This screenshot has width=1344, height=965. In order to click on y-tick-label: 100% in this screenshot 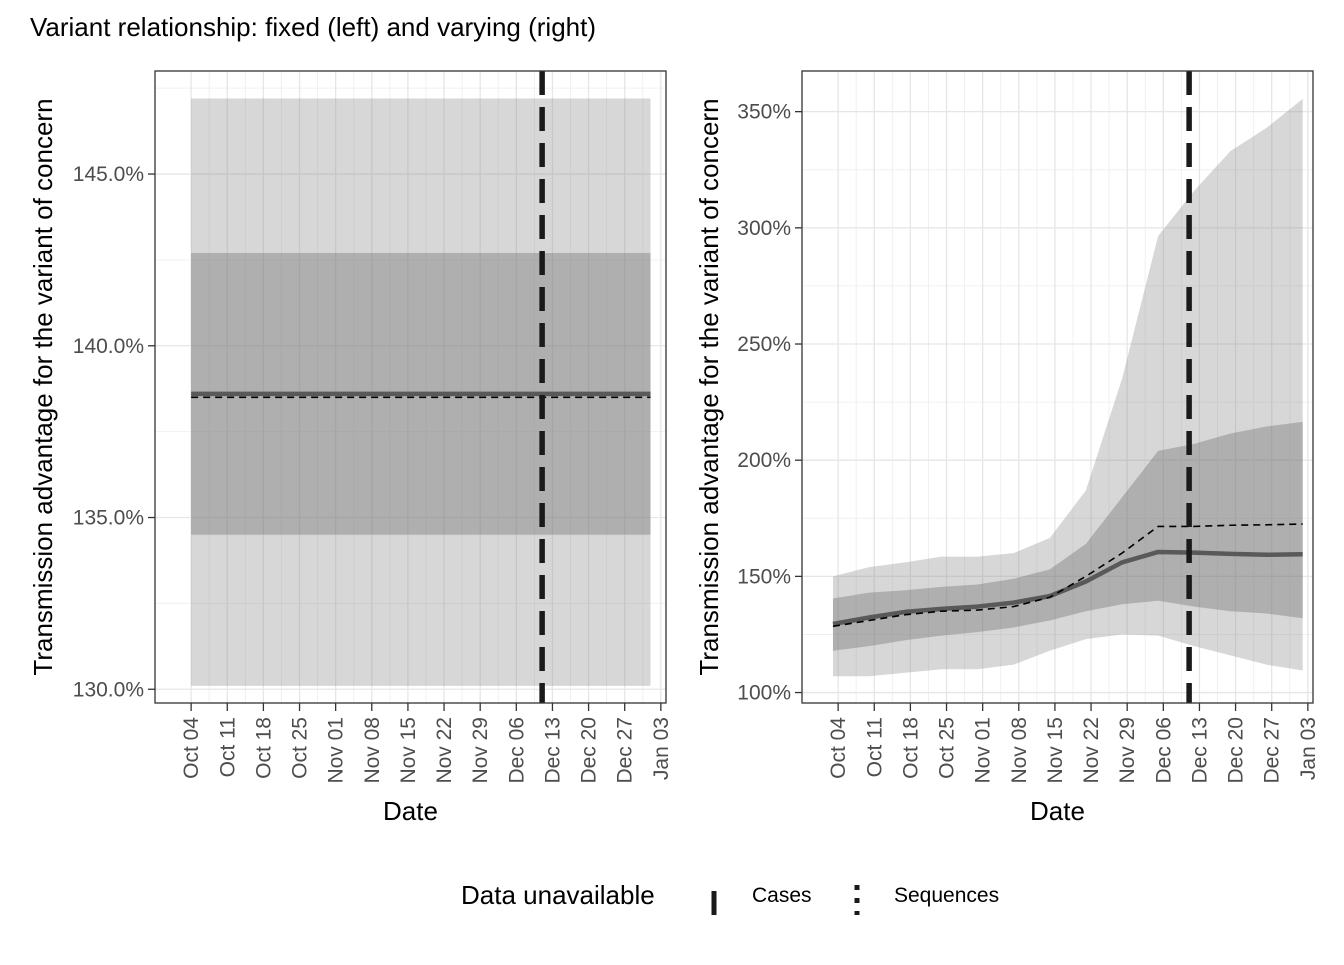, I will do `click(764, 693)`.